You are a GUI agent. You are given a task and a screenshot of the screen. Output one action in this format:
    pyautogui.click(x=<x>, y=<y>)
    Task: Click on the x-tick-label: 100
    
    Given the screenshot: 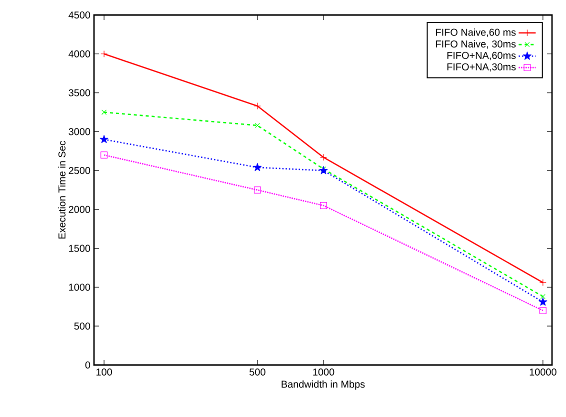 What is the action you would take?
    pyautogui.click(x=104, y=372)
    